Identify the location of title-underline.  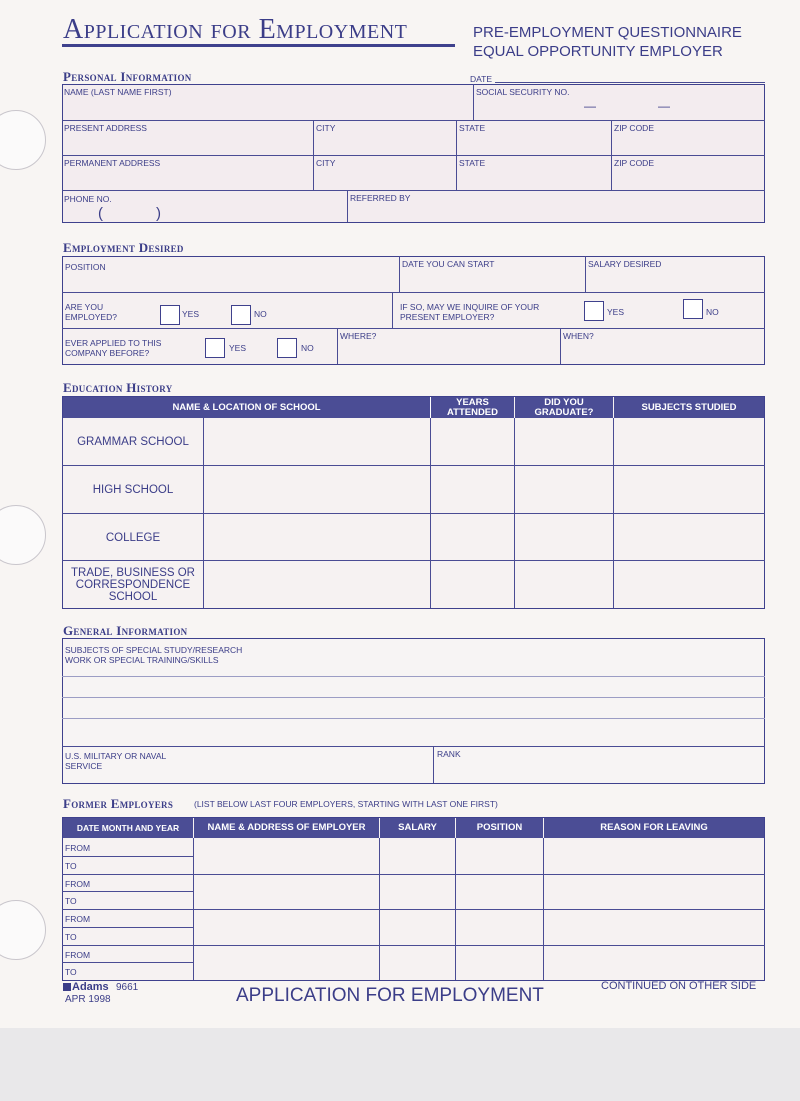
(258, 45).